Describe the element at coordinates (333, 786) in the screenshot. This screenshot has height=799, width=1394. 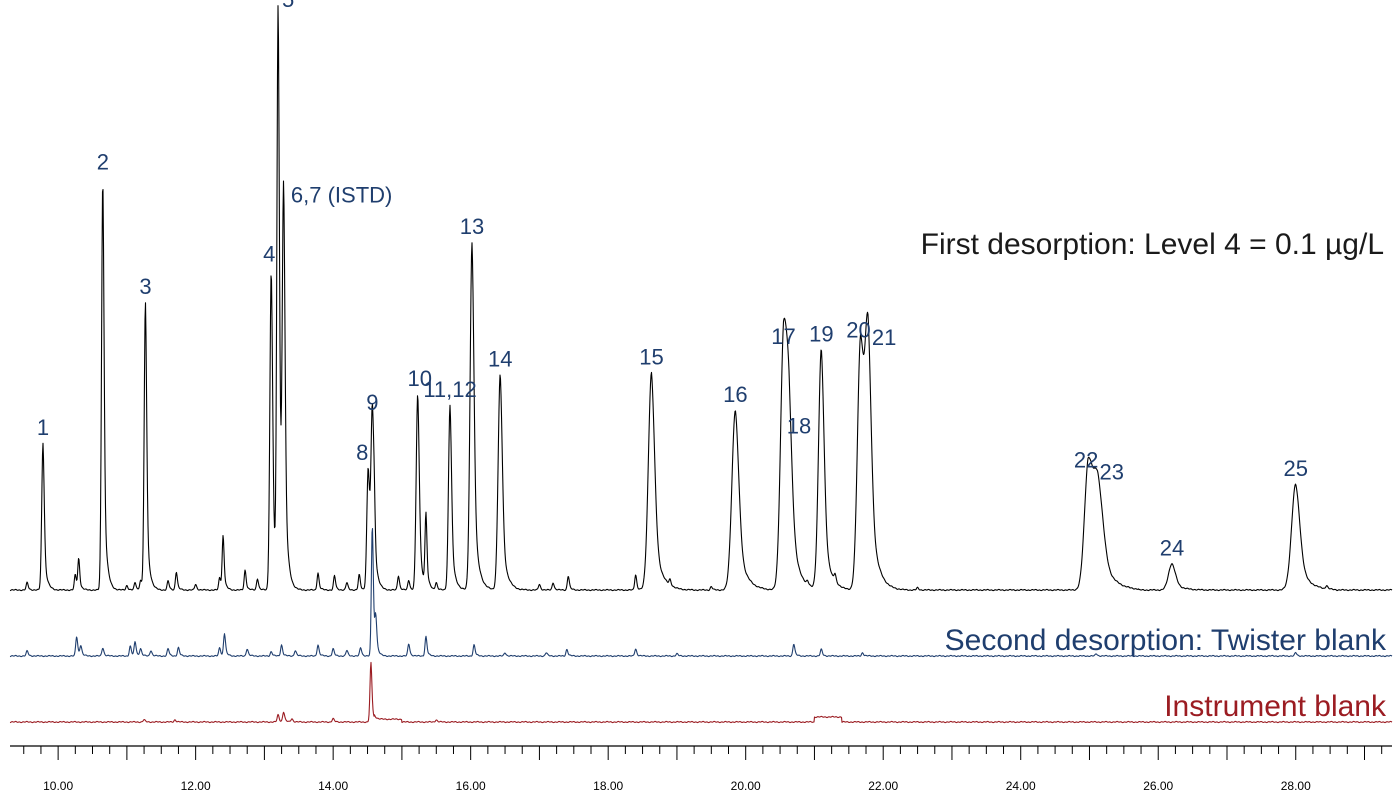
I see `x-tick-label: 14.00` at that location.